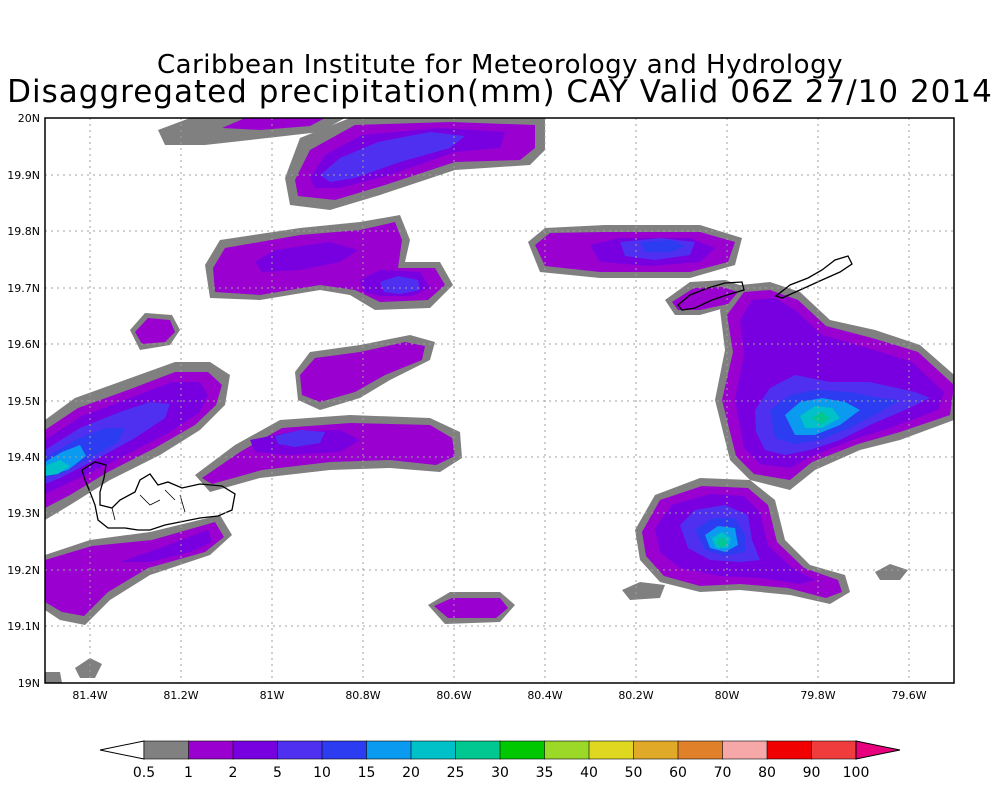 The height and width of the screenshot is (800, 1000). Describe the element at coordinates (411, 773) in the screenshot. I see `color-bar-label: 20` at that location.